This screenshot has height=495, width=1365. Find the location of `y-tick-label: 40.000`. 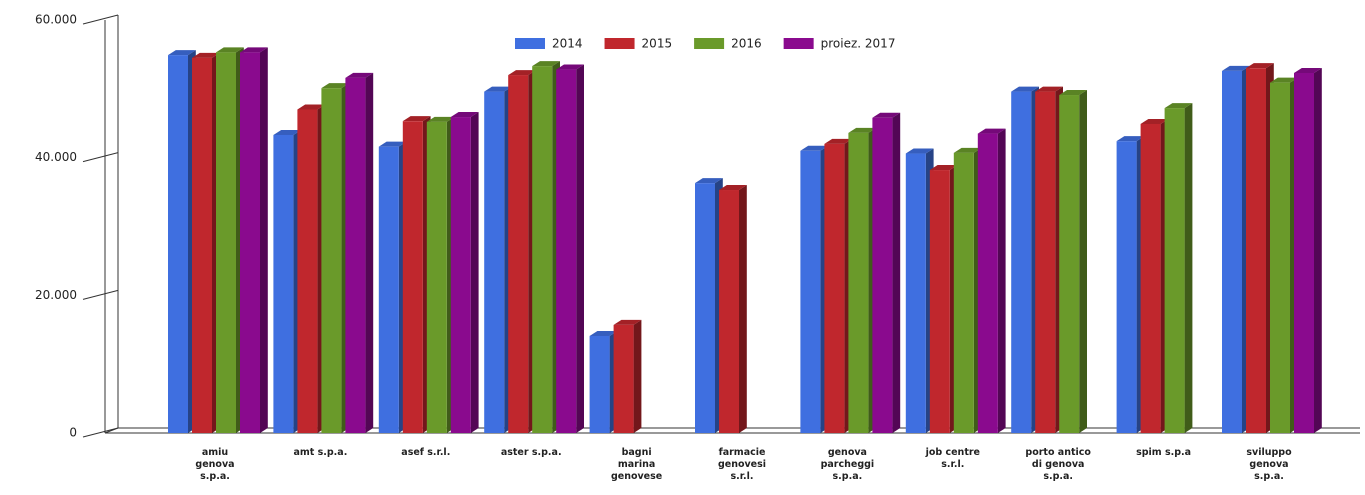

y-tick-label: 40.000 is located at coordinates (56, 157).